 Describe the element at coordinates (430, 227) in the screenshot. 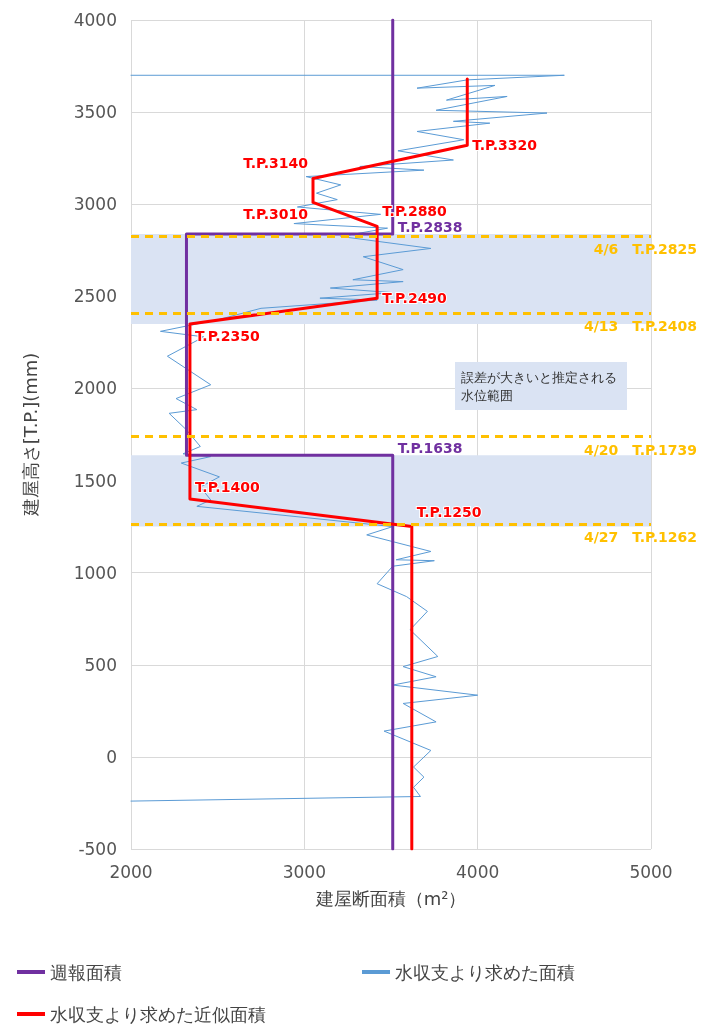

I see `data-label: T.P.2838` at that location.